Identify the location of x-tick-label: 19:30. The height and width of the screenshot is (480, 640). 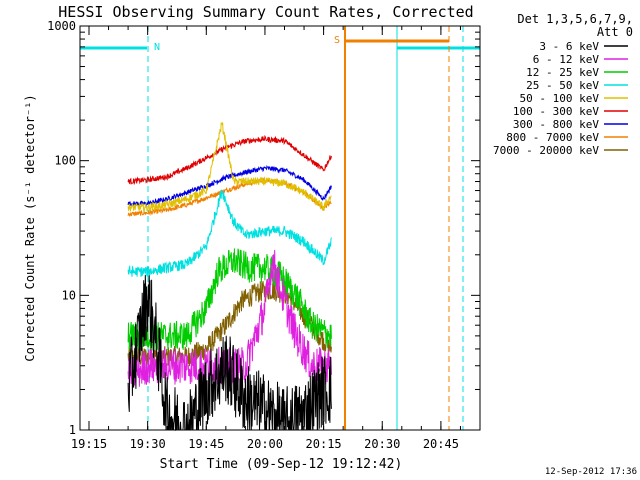
(148, 444).